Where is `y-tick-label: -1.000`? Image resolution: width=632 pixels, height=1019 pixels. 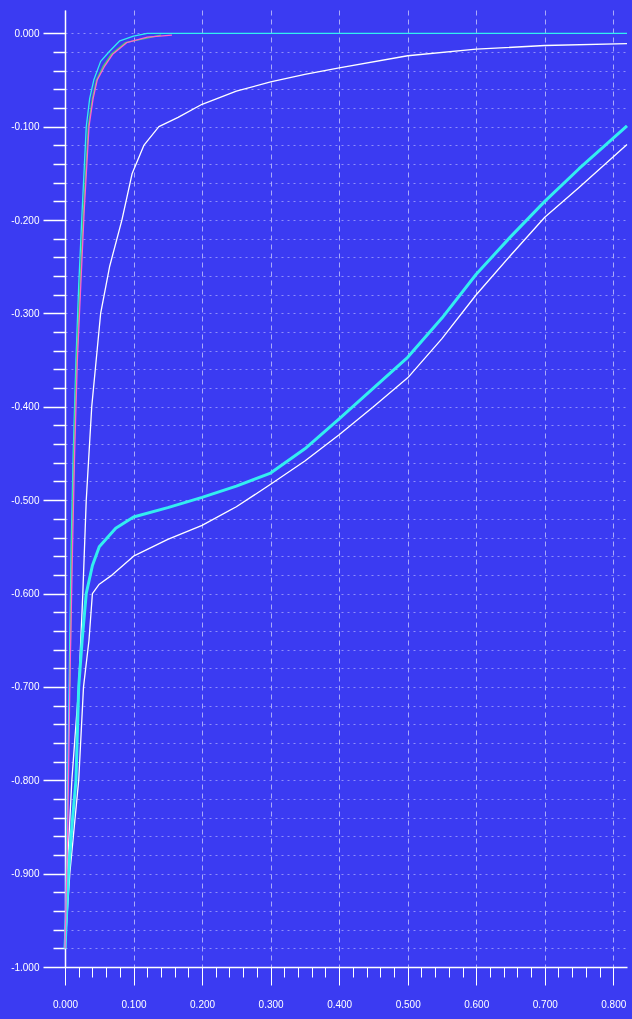
y-tick-label: -1.000 is located at coordinates (25, 967).